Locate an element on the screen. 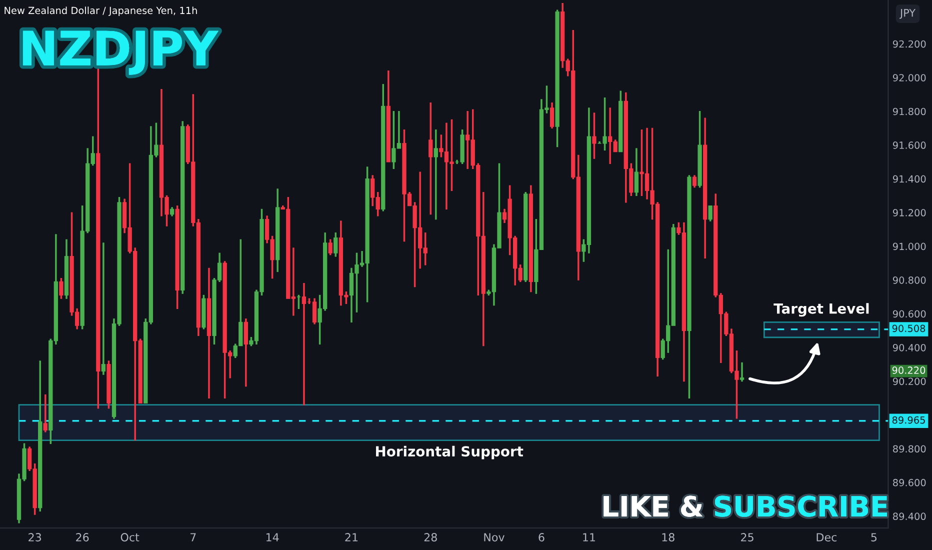 This screenshot has width=932, height=550. band-label: Horizontal Support is located at coordinates (450, 453).